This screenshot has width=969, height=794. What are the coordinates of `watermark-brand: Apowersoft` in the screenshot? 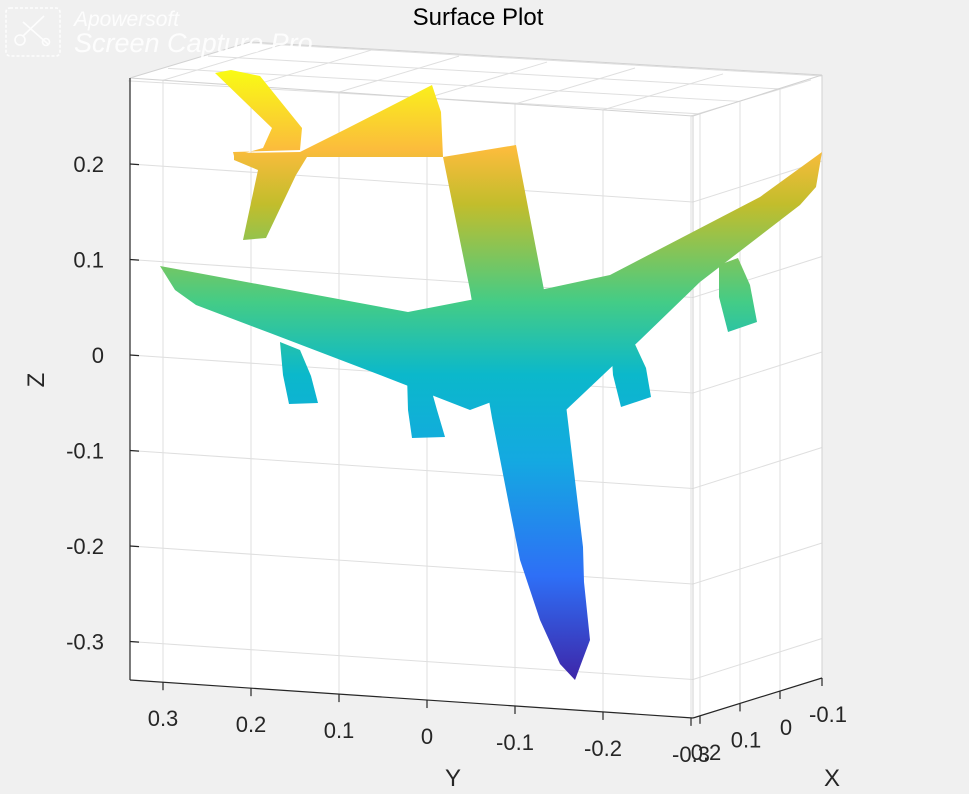 It's located at (126, 19).